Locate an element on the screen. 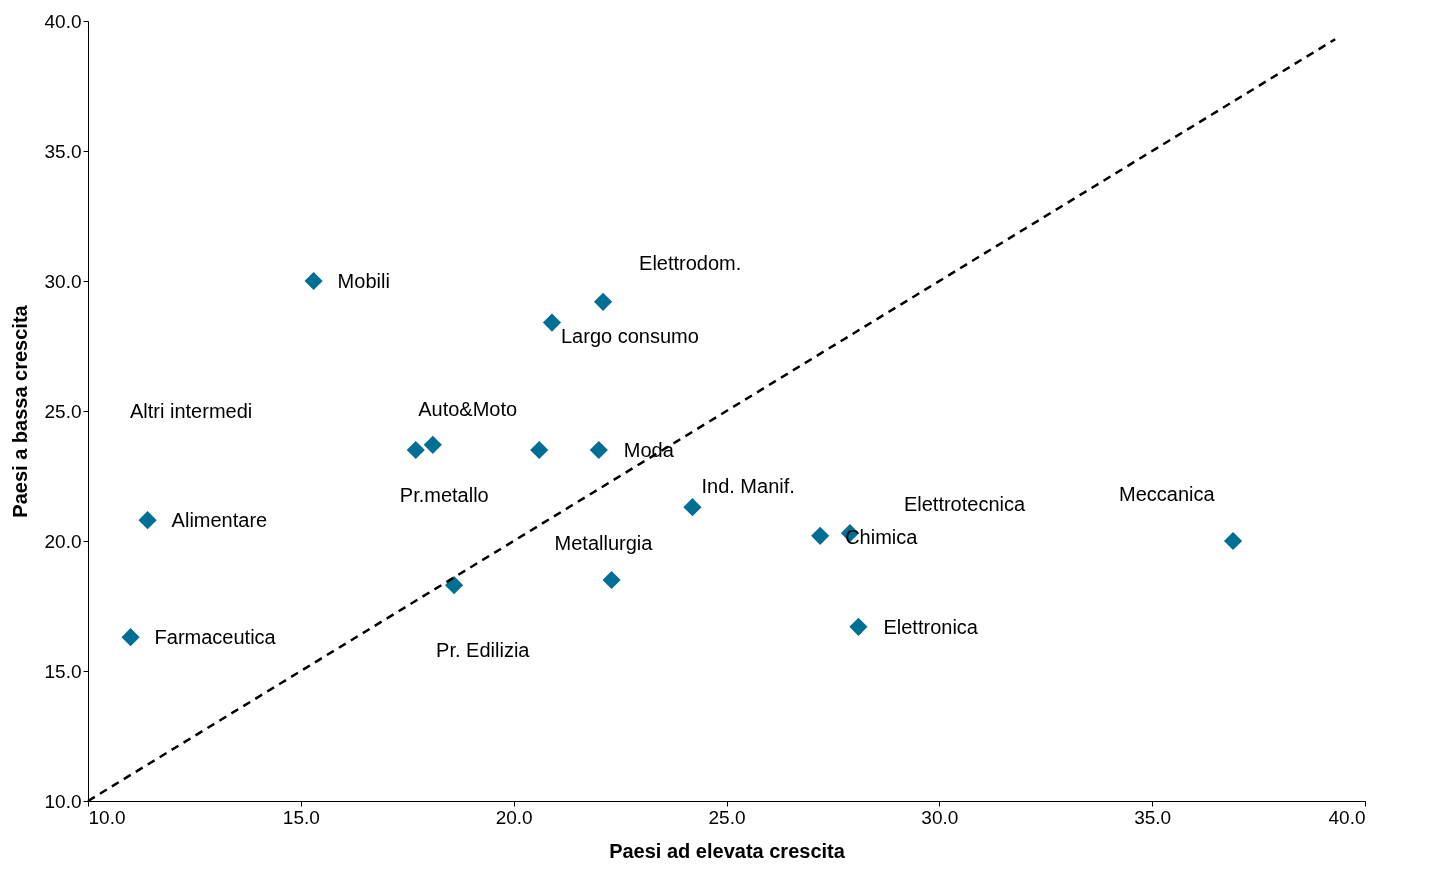 Image resolution: width=1444 pixels, height=888 pixels. y-tick-label: 25.0 is located at coordinates (63, 411).